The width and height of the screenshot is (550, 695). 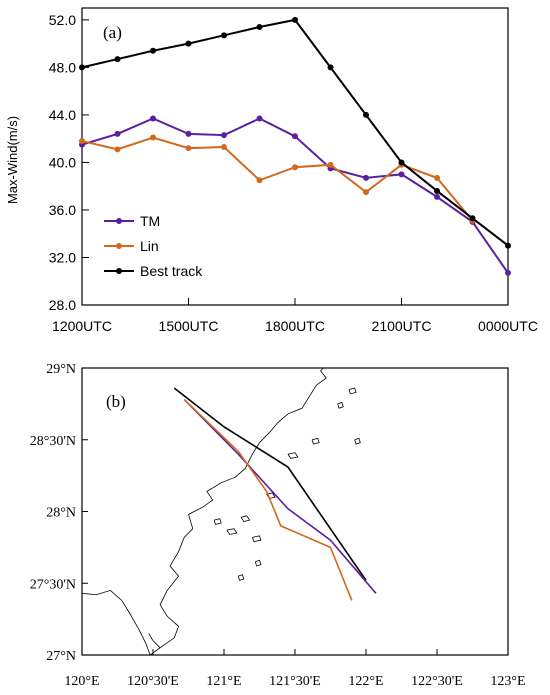 What do you see at coordinates (153, 681) in the screenshot?
I see `map-x-tick-label: 120°30'E` at bounding box center [153, 681].